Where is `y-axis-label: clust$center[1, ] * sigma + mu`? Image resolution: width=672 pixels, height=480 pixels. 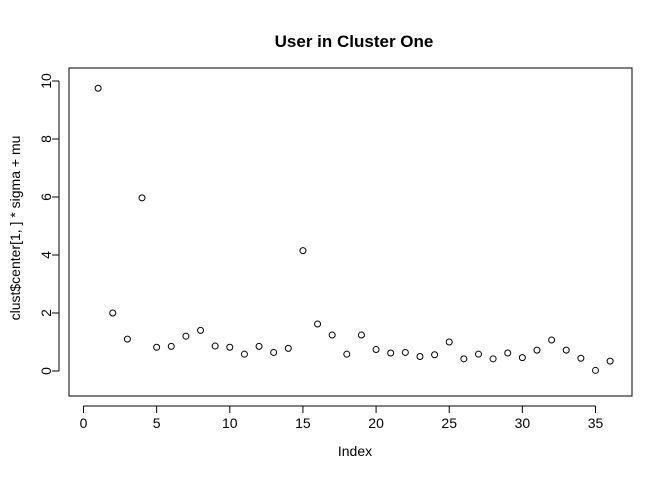
y-axis-label: clust$center[1, ] * sigma + mu is located at coordinates (15, 228).